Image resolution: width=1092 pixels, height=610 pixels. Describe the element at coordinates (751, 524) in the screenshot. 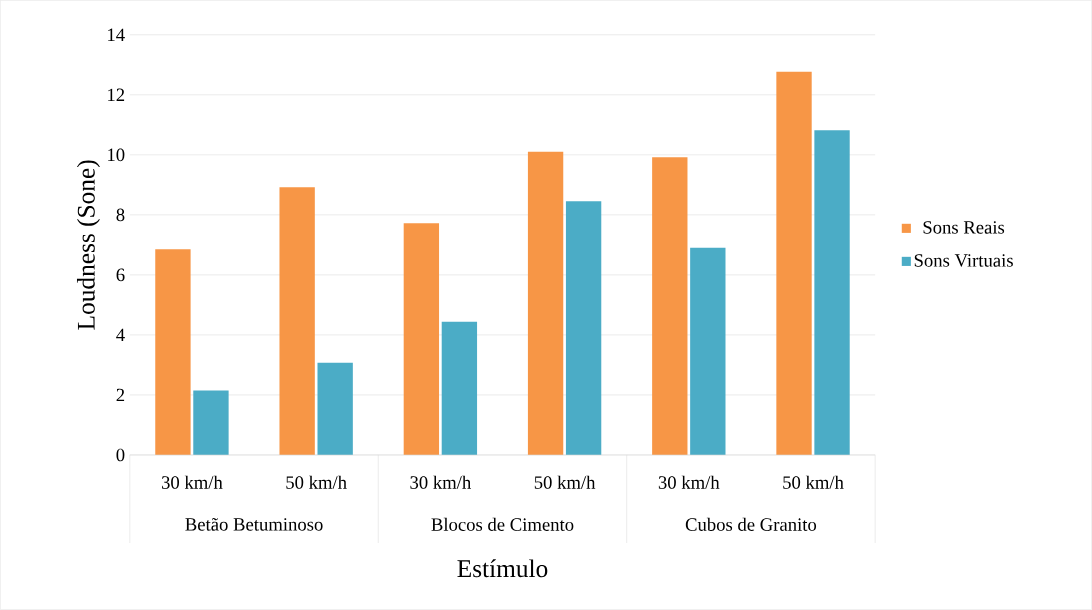

I see `text: Cubos de Granito` at that location.